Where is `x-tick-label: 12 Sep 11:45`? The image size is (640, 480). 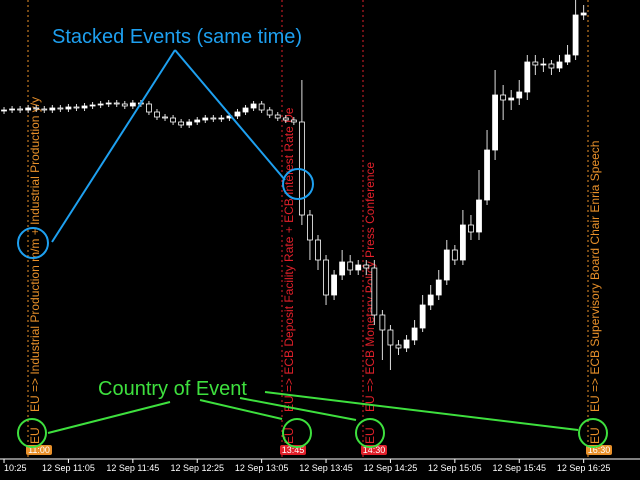
x-tick-label: 12 Sep 11:45 is located at coordinates (132, 468).